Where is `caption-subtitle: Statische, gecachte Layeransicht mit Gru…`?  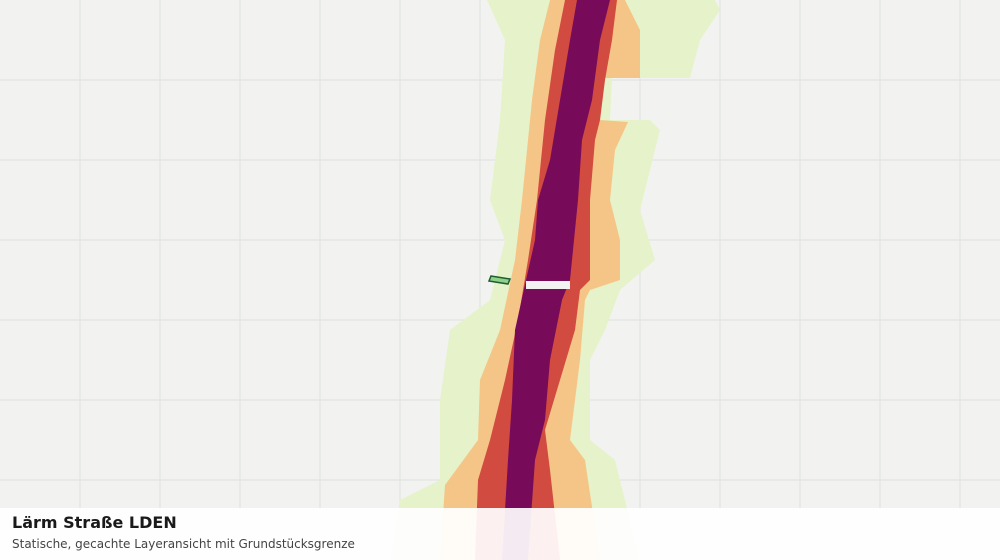 caption-subtitle: Statische, gecachte Layeransicht mit Gru… is located at coordinates (183, 544).